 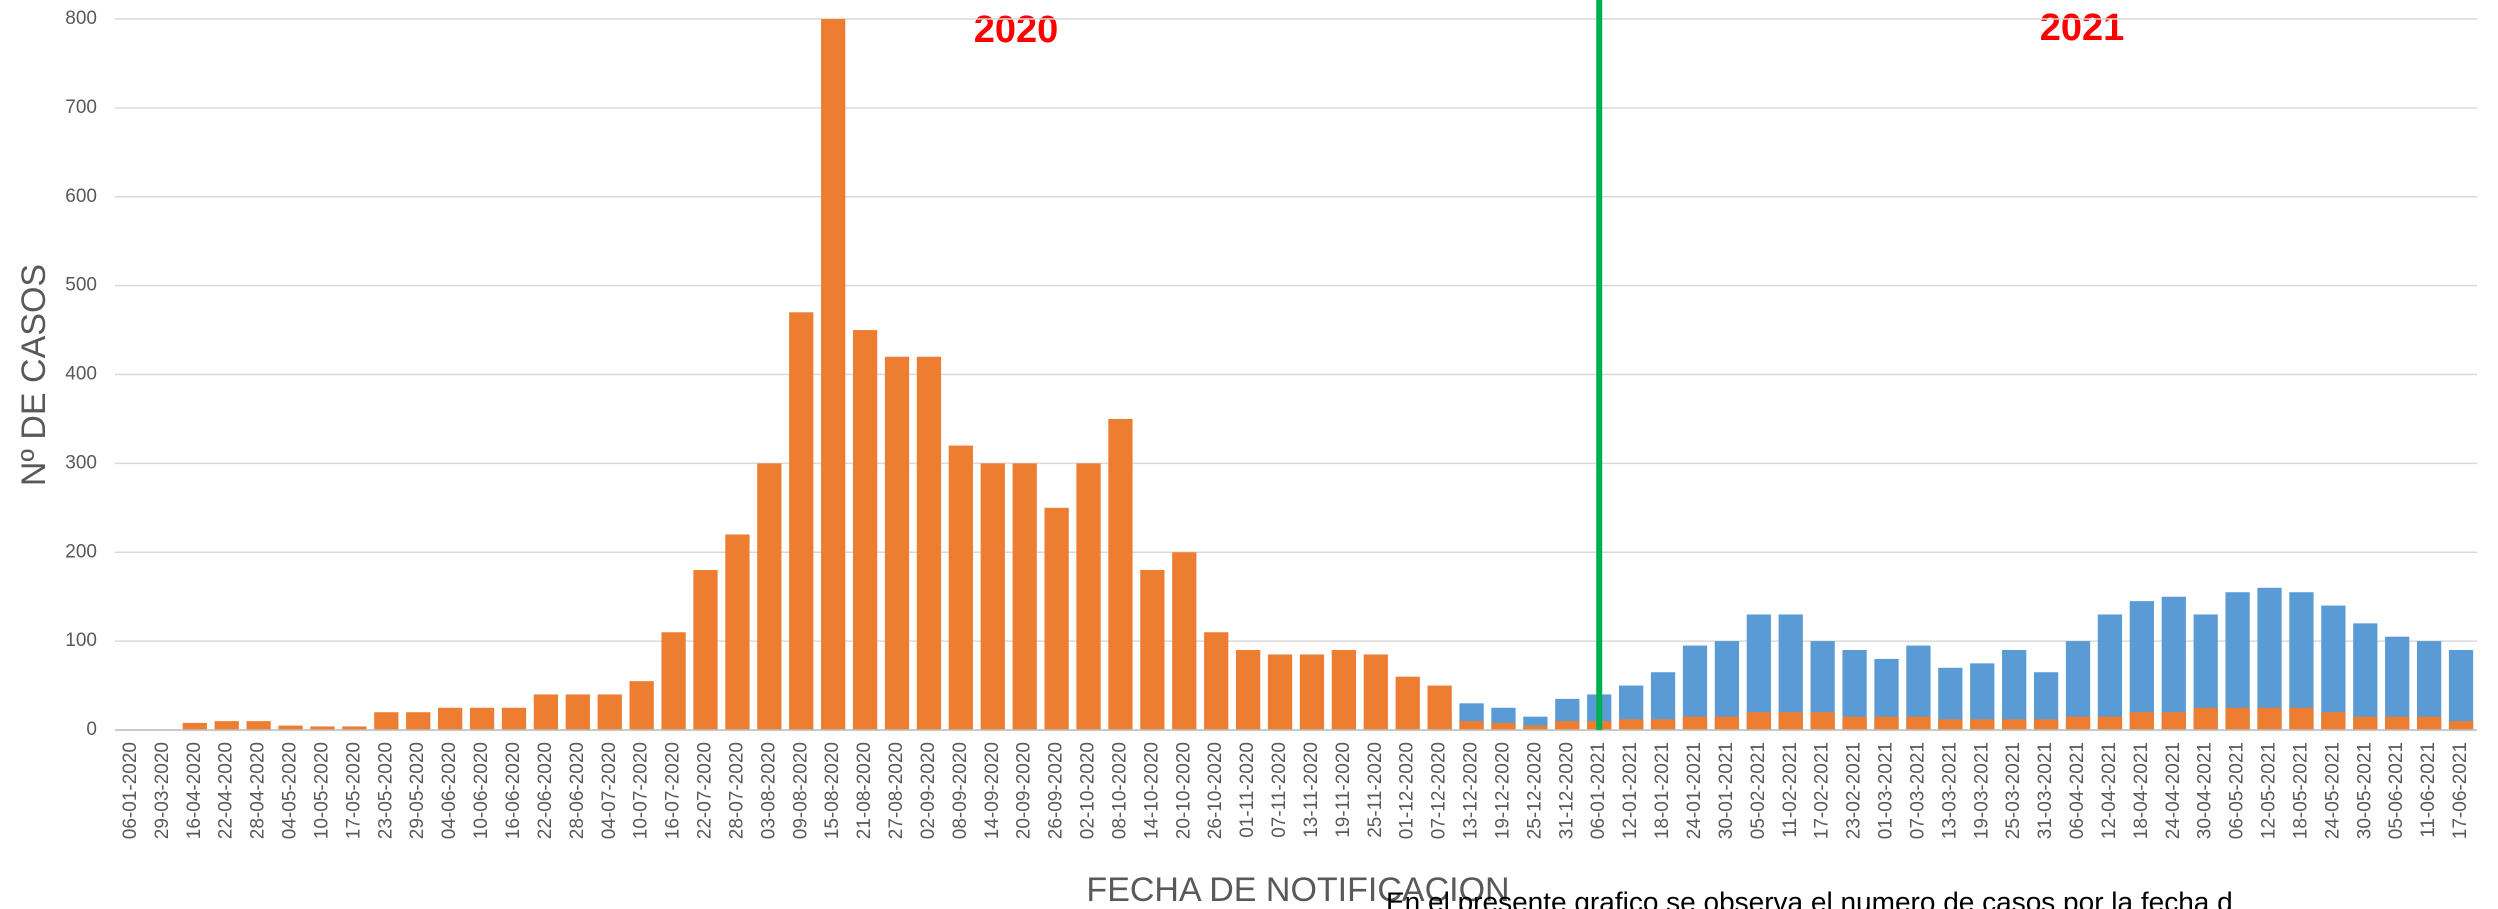 I want to click on x-tick-label: 14-09-2020, so click(x=992, y=790).